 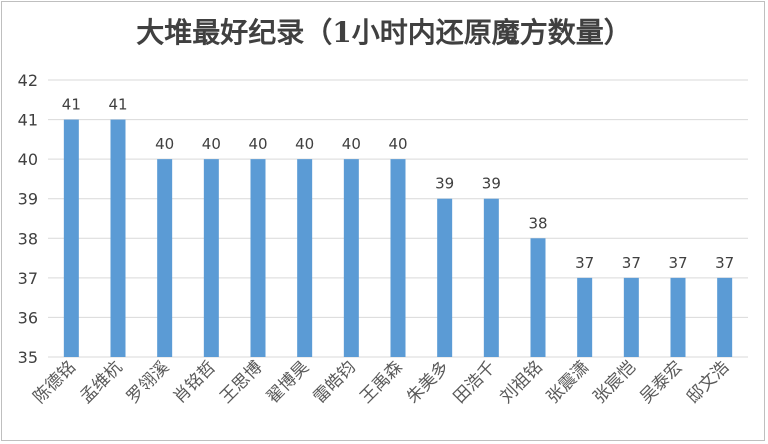 I want to click on data-label: 38, so click(x=537, y=223).